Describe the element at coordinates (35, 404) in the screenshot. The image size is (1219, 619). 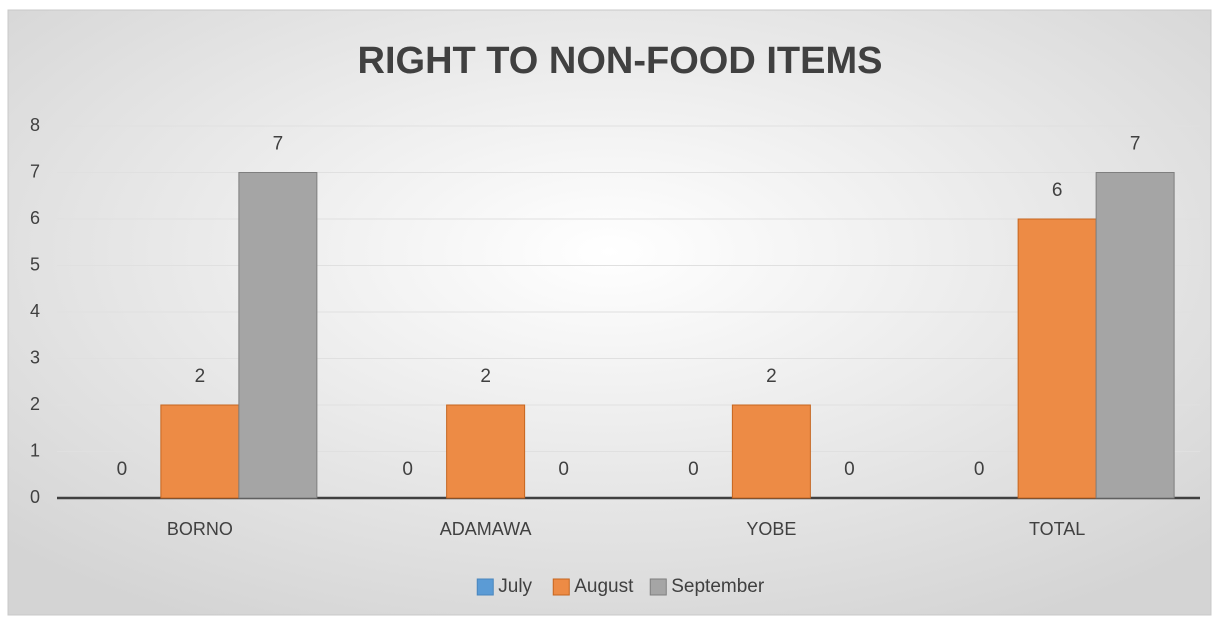
I see `y-tick-label: 2` at that location.